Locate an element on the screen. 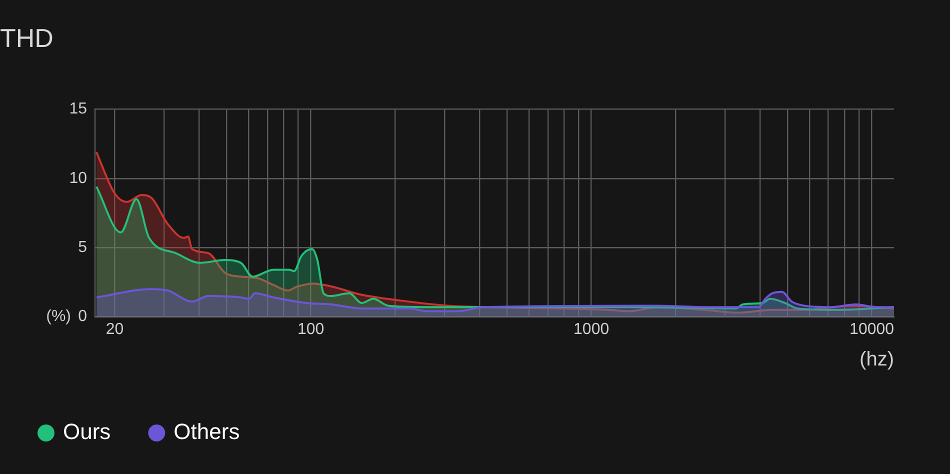 This screenshot has width=950, height=474. legend-label: Ours is located at coordinates (87, 431).